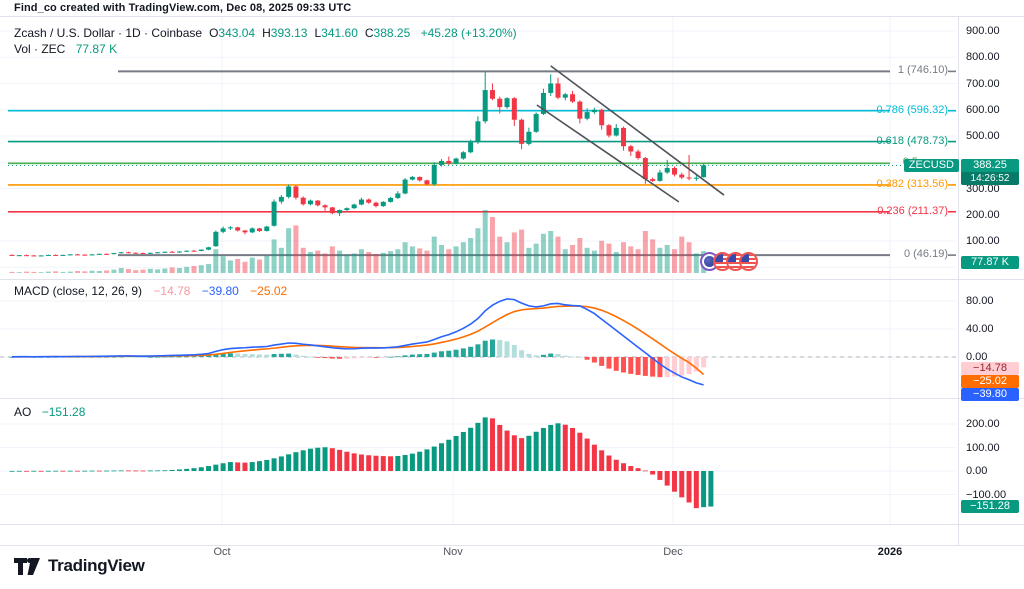 Image resolution: width=1024 pixels, height=589 pixels. Describe the element at coordinates (222, 552) in the screenshot. I see `time-axis-label: Oct` at that location.